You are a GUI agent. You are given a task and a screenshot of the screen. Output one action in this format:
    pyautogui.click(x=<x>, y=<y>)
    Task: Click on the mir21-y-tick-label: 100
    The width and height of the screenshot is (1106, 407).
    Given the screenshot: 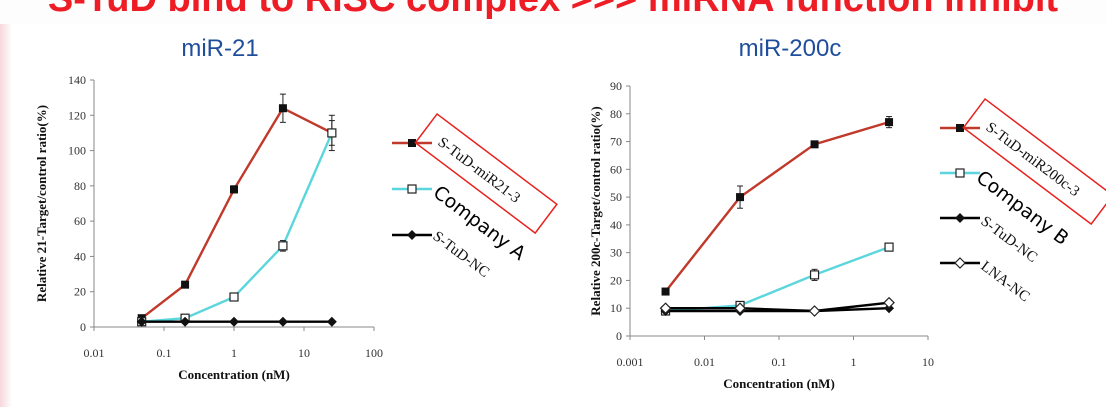 What is the action you would take?
    pyautogui.click(x=77, y=151)
    